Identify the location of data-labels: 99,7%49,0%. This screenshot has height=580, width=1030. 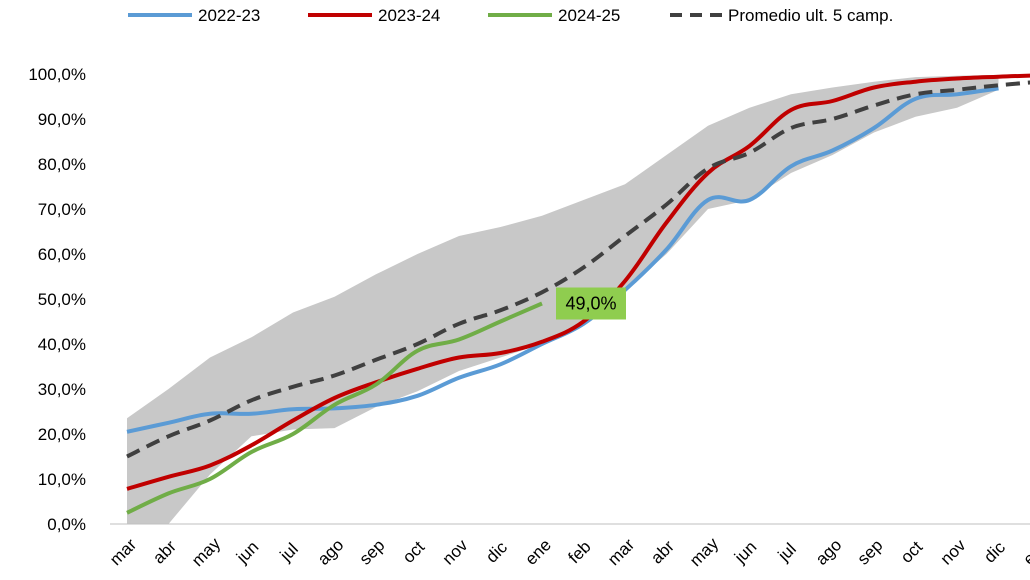
(591, 303).